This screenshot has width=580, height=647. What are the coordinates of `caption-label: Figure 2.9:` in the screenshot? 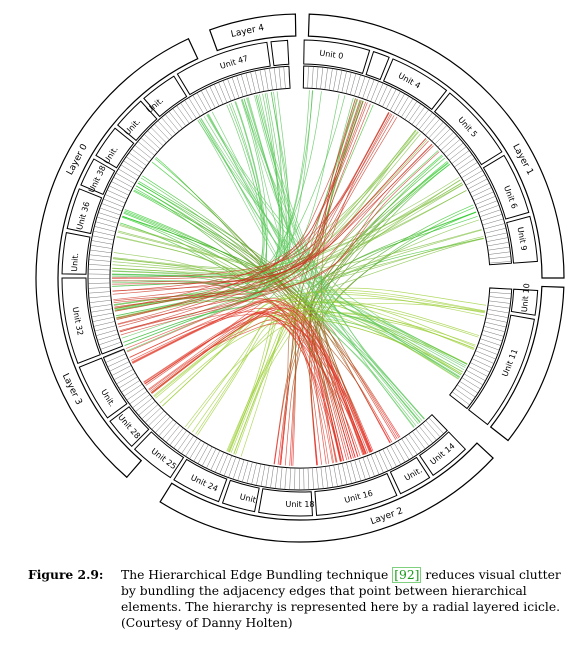 It's located at (66, 574).